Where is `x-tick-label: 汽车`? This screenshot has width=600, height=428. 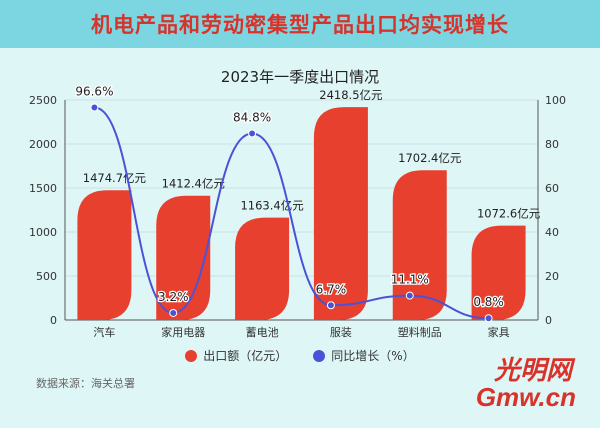
x-tick-label: 汽车 is located at coordinates (104, 332).